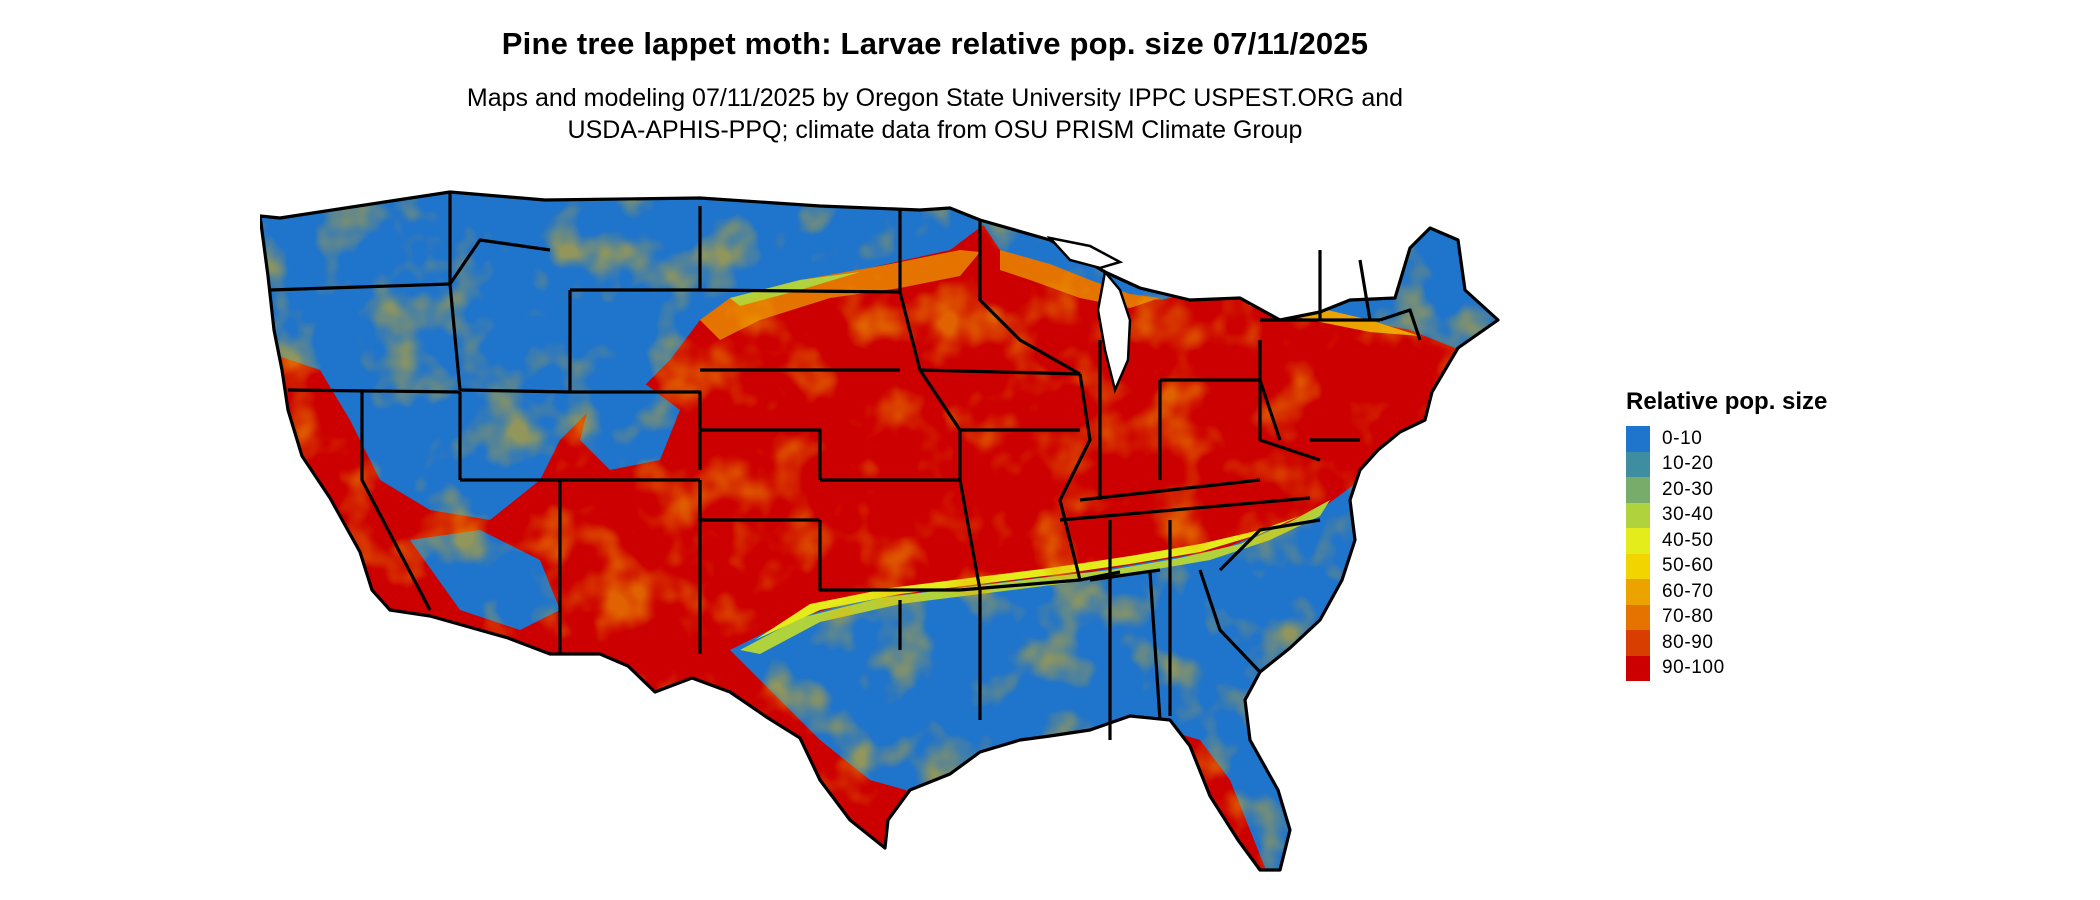 This screenshot has width=2100, height=900. Describe the element at coordinates (1688, 642) in the screenshot. I see `legend-label: 80-90` at that location.